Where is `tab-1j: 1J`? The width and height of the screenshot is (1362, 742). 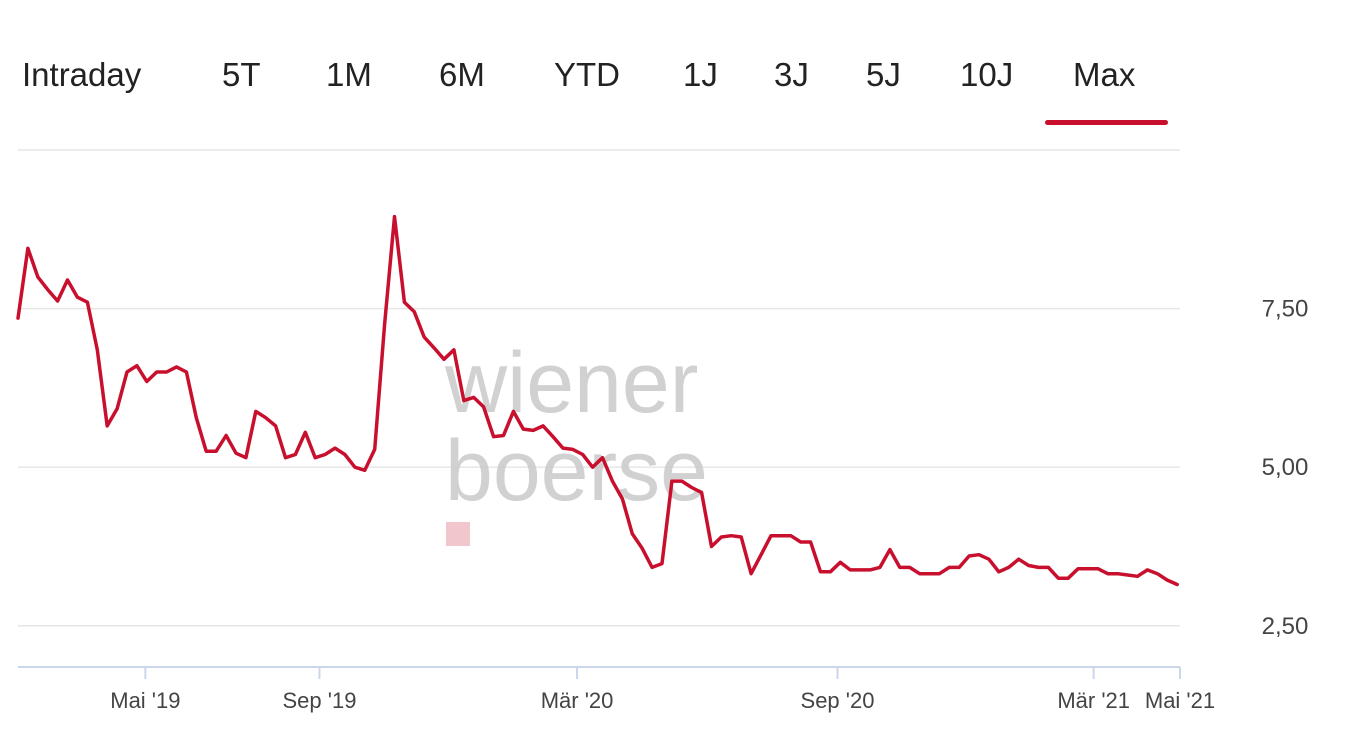
tab-1j: 1J is located at coordinates (700, 74).